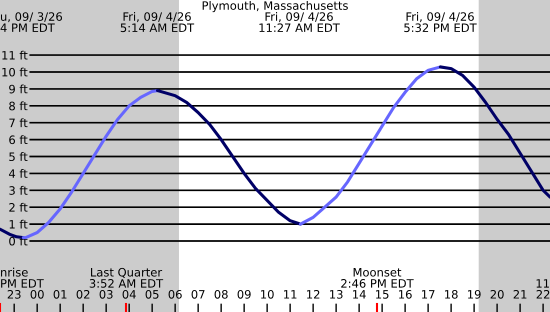 This screenshot has width=550, height=312. I want to click on x-tick-label: 22, so click(543, 294).